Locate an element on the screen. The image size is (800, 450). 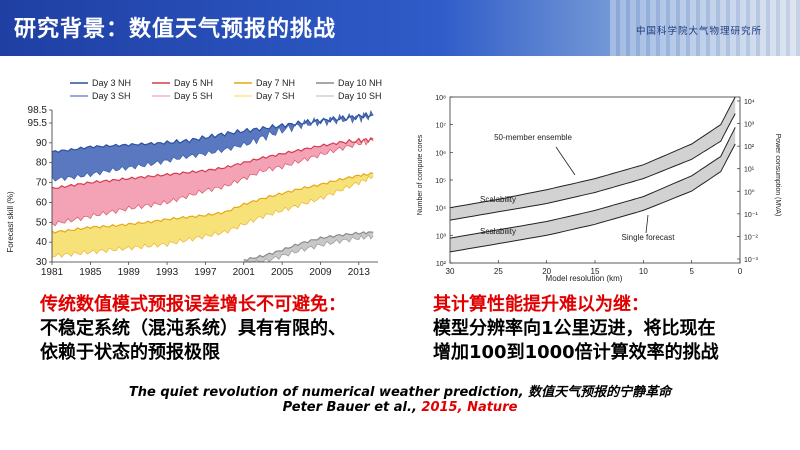
y-tick-label: 60 is located at coordinates (42, 202).